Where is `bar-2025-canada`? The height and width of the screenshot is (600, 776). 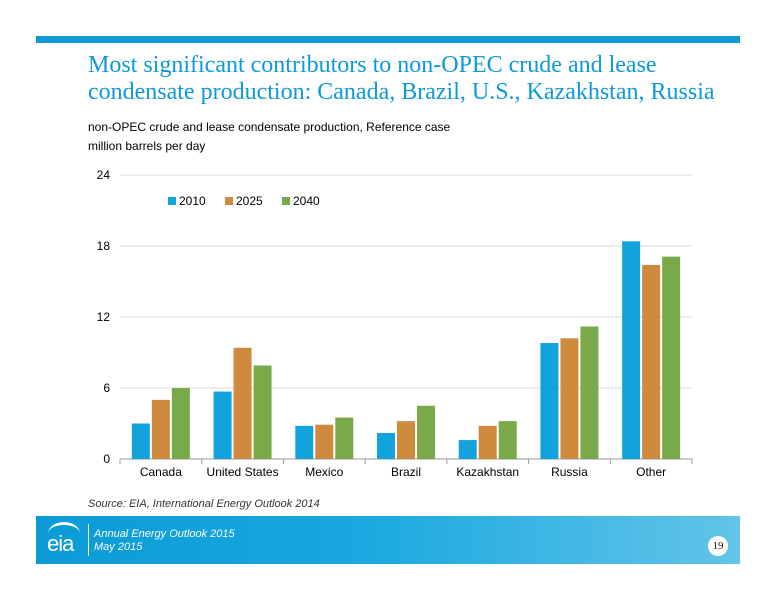
bar-2025-canada is located at coordinates (160, 429).